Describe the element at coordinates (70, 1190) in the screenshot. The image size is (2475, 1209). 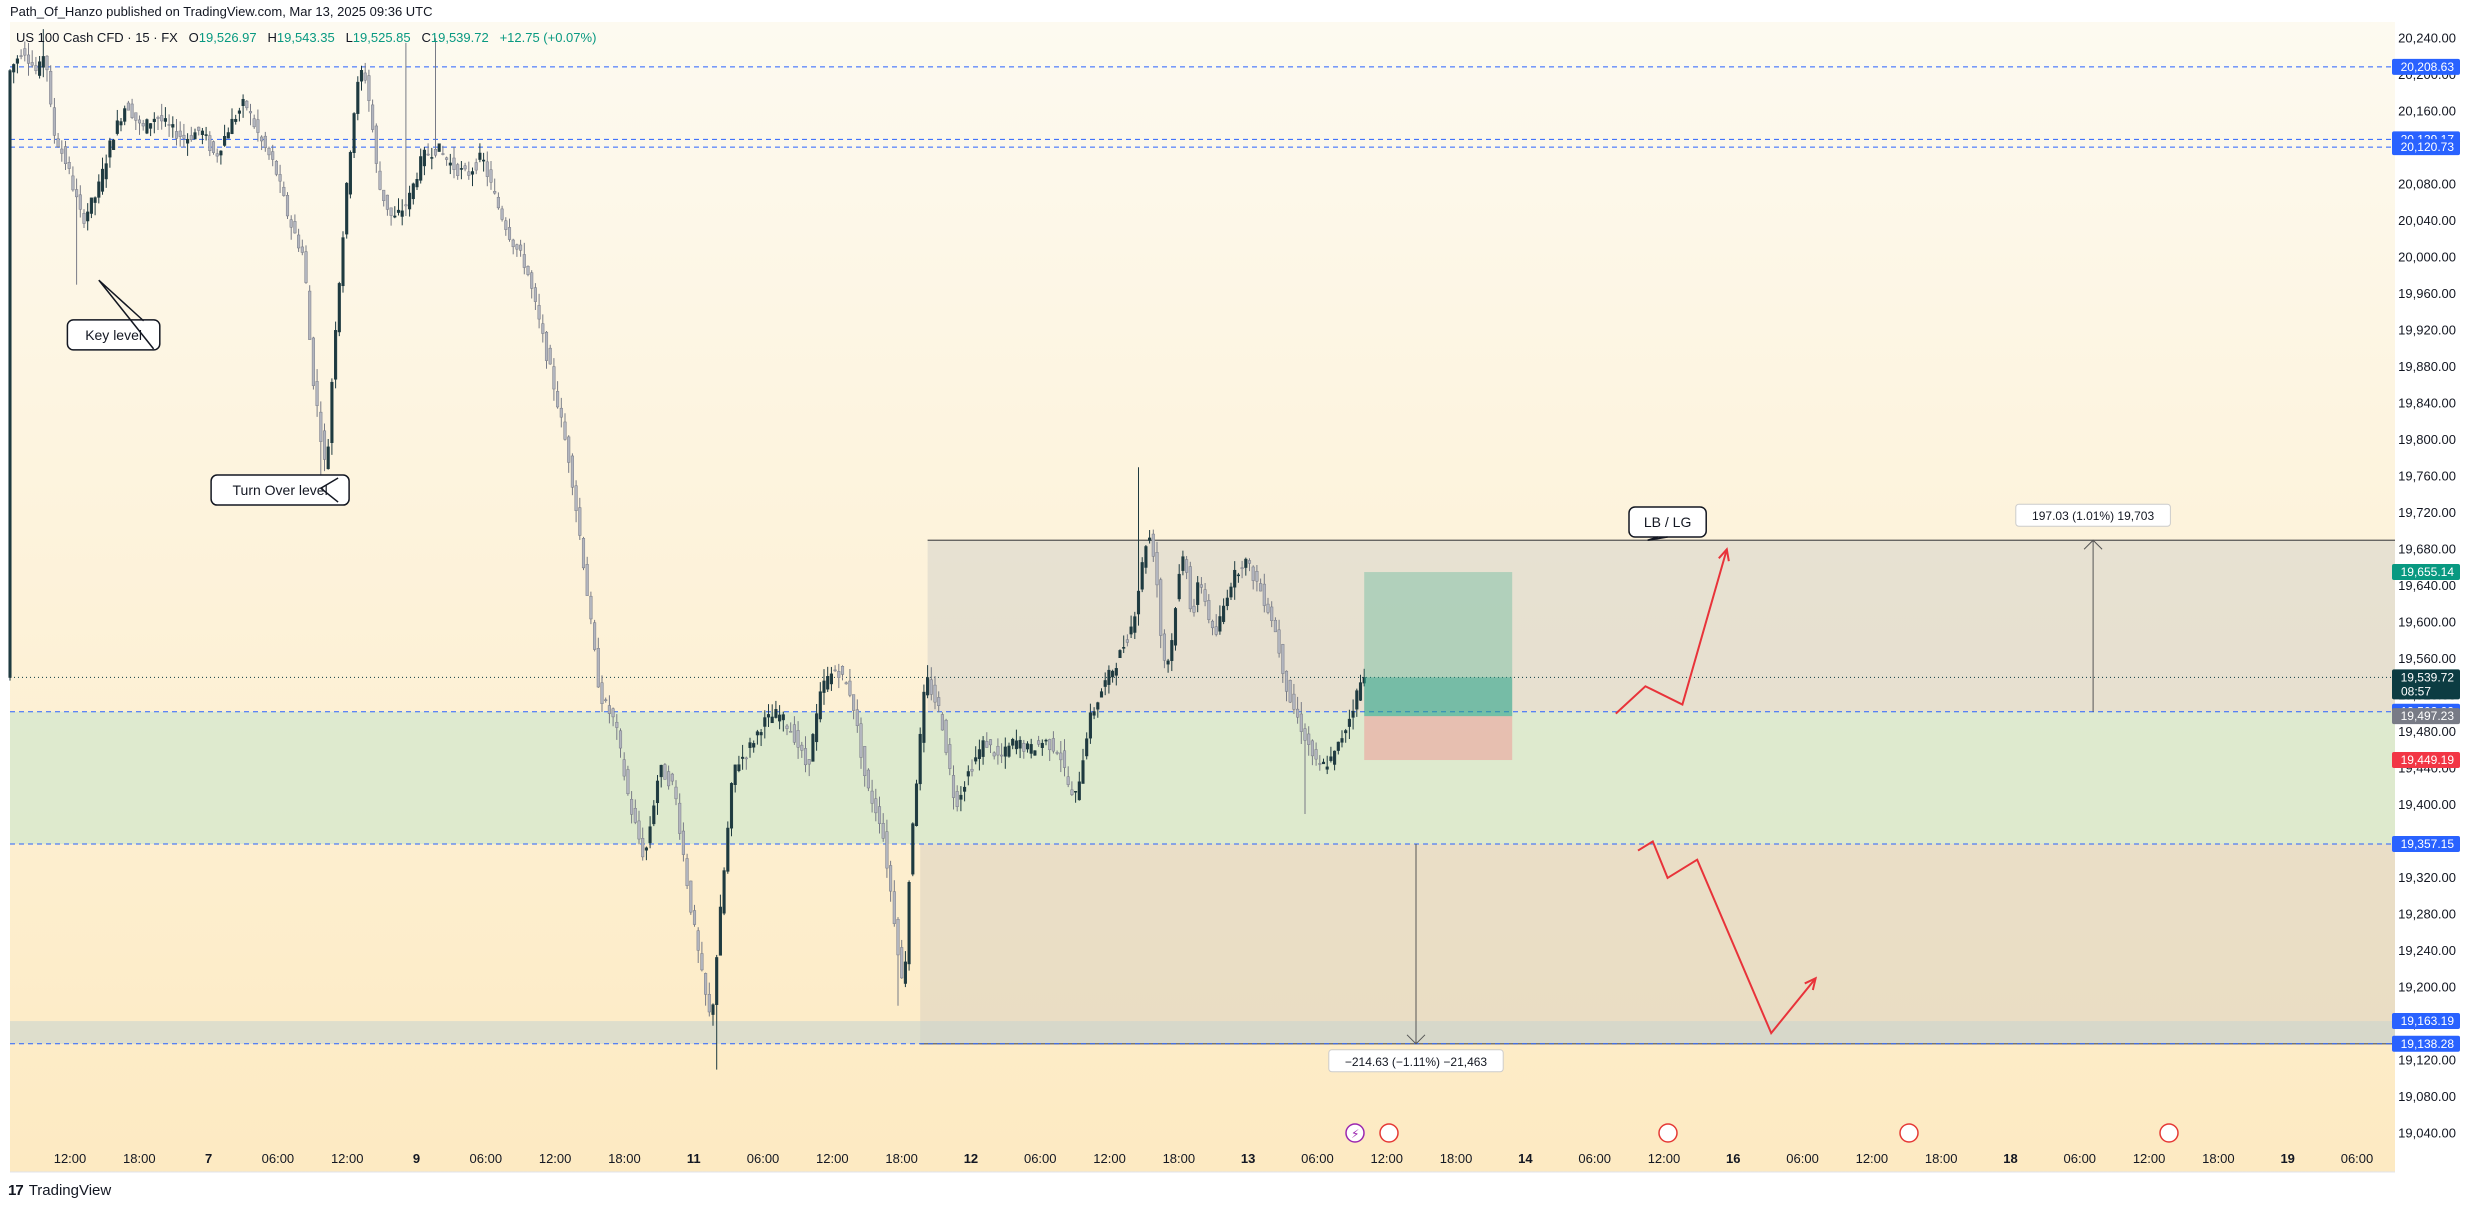
I see `brand-name: TradingView` at that location.